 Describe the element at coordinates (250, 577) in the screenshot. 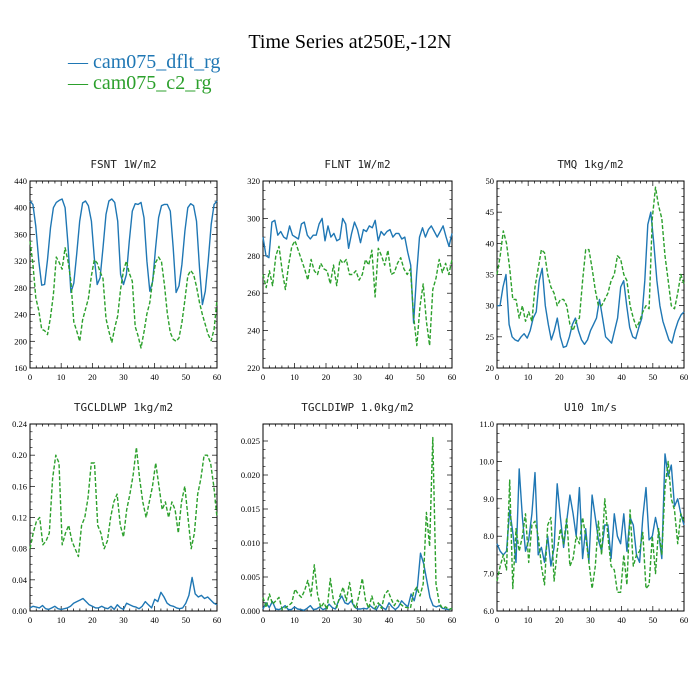

I see `y-tick-label-tgcldiwp: 0.005` at that location.